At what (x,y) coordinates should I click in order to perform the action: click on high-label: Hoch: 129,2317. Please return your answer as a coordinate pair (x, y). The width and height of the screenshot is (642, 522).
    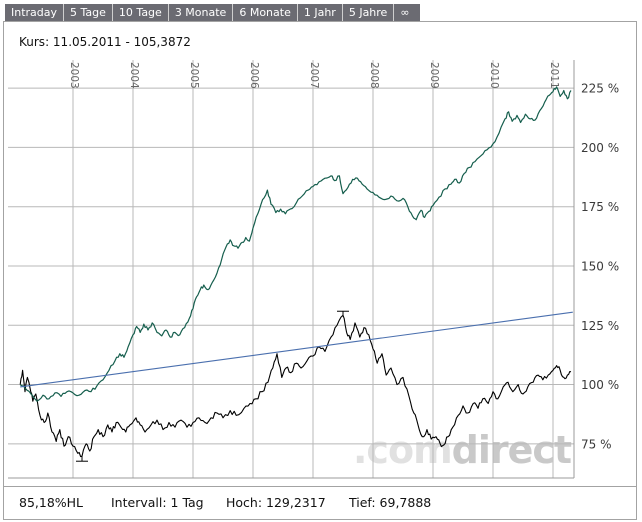
    Looking at the image, I should click on (276, 502).